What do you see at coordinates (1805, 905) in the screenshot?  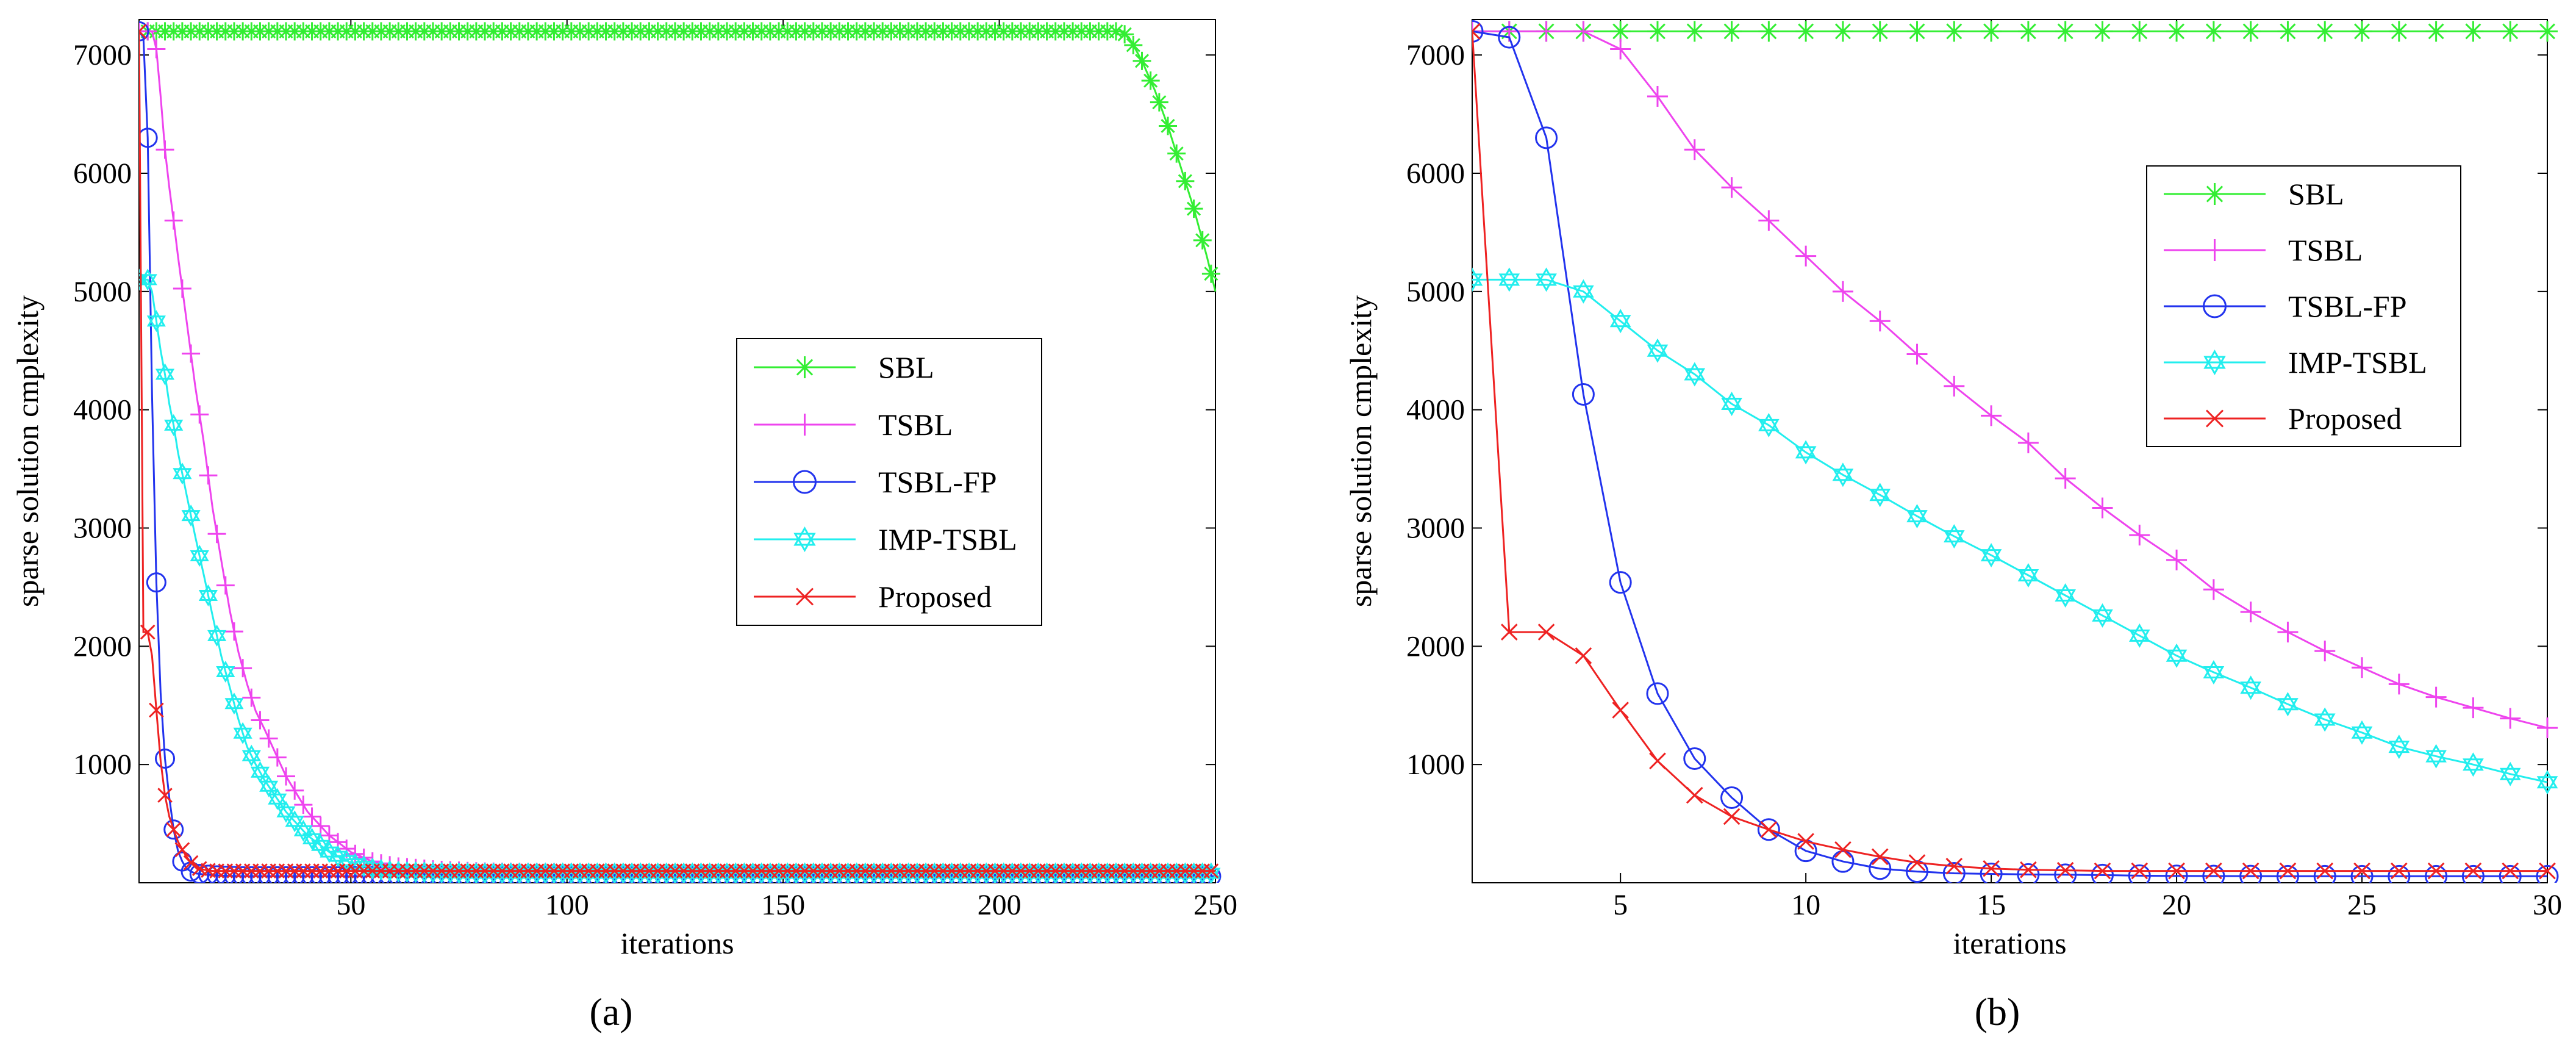 I see `x-tick-label: 10` at bounding box center [1805, 905].